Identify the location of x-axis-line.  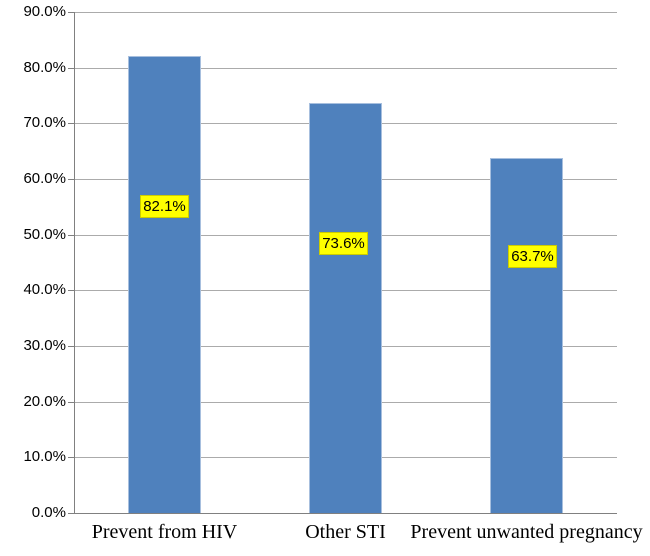
(345, 513).